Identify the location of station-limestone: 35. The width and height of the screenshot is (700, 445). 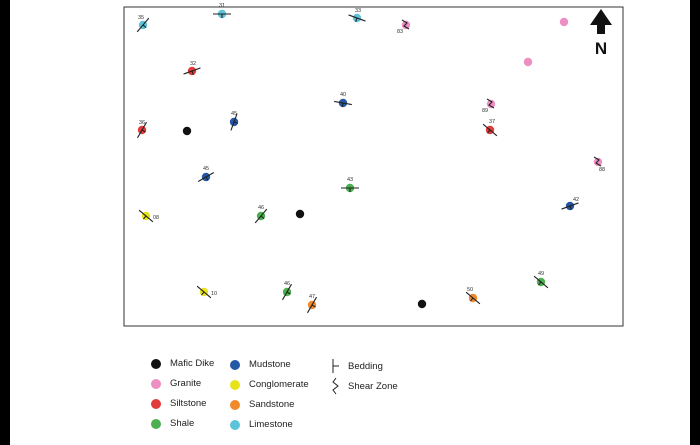
(143, 24).